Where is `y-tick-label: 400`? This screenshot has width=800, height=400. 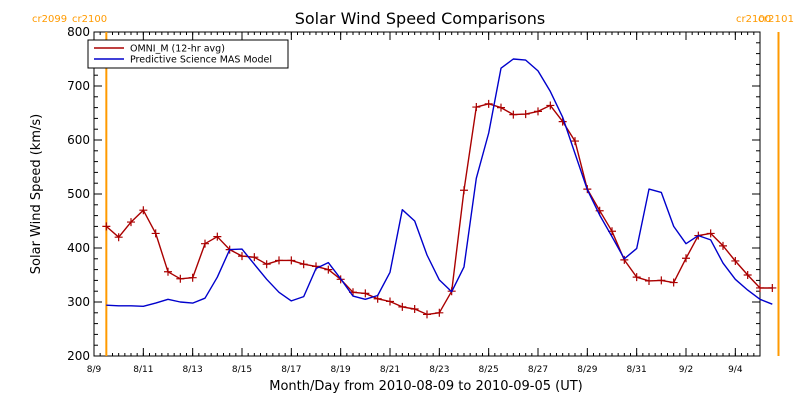
y-tick-label: 400 is located at coordinates (78, 248).